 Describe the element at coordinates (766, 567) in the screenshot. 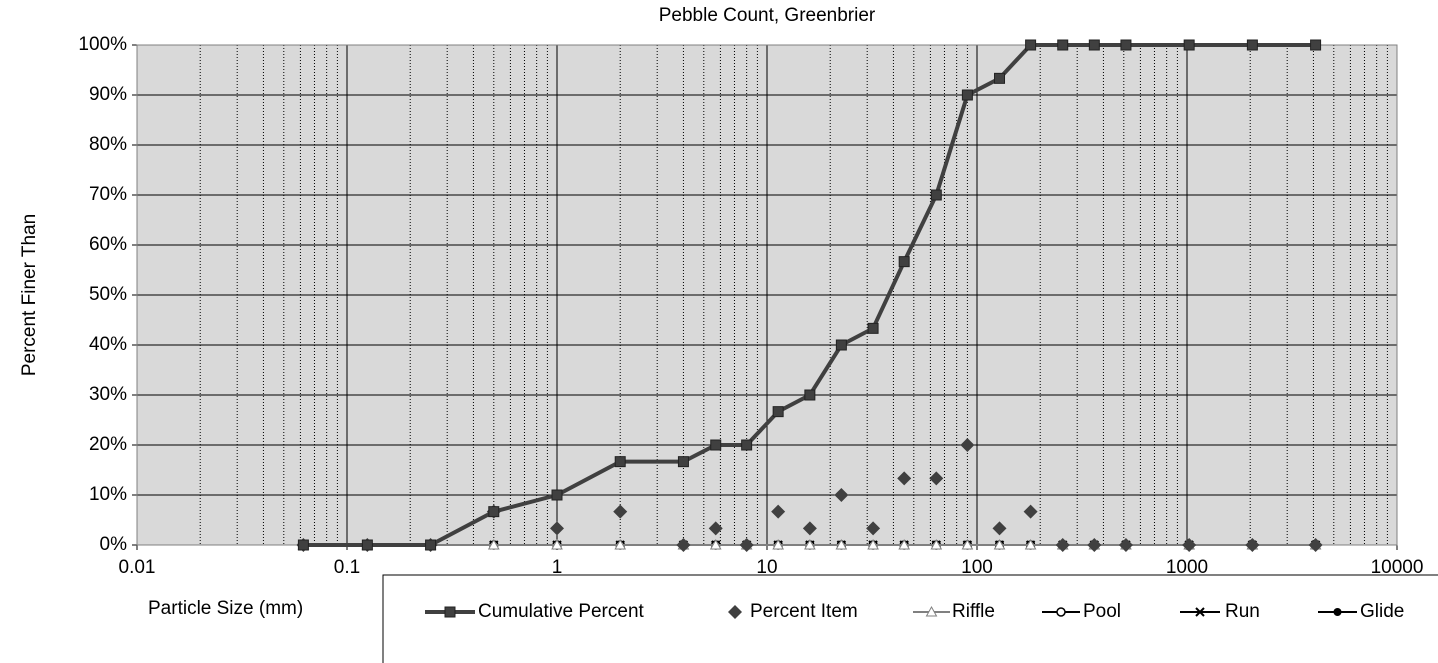

I see `x-tick-label: 10` at that location.